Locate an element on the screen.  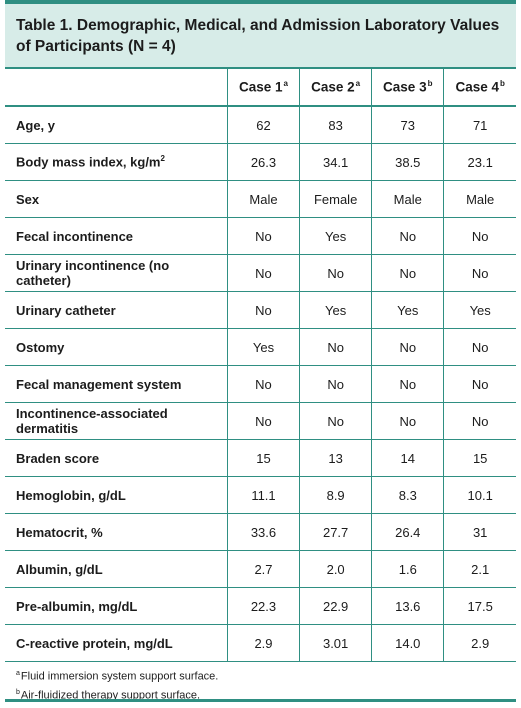
cell-value: 62 is located at coordinates (263, 125).